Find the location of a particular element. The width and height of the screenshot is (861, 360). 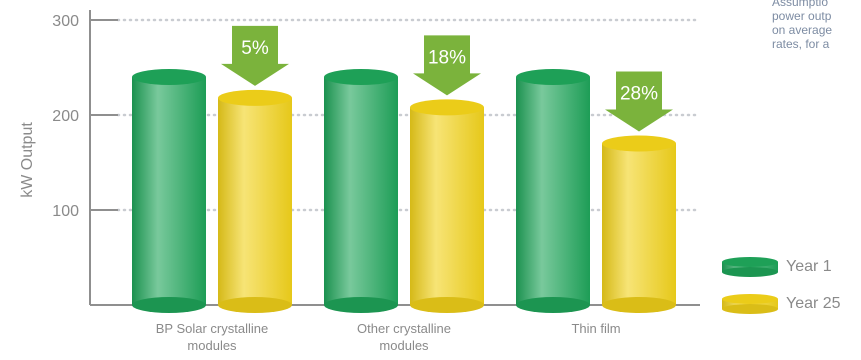

legend-label-year-1: Year 1 is located at coordinates (809, 266).